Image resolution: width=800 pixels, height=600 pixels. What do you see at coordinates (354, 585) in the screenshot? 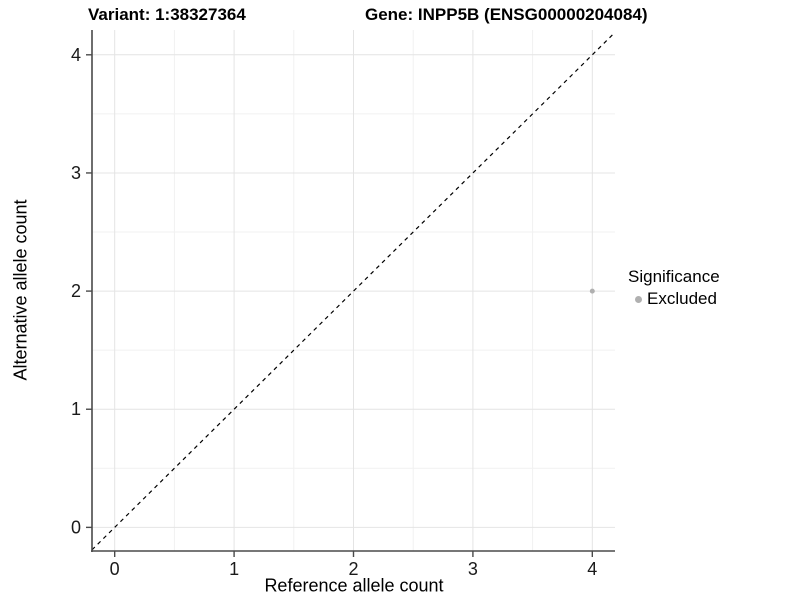
I see `x-axis-title: Reference allele count` at bounding box center [354, 585].